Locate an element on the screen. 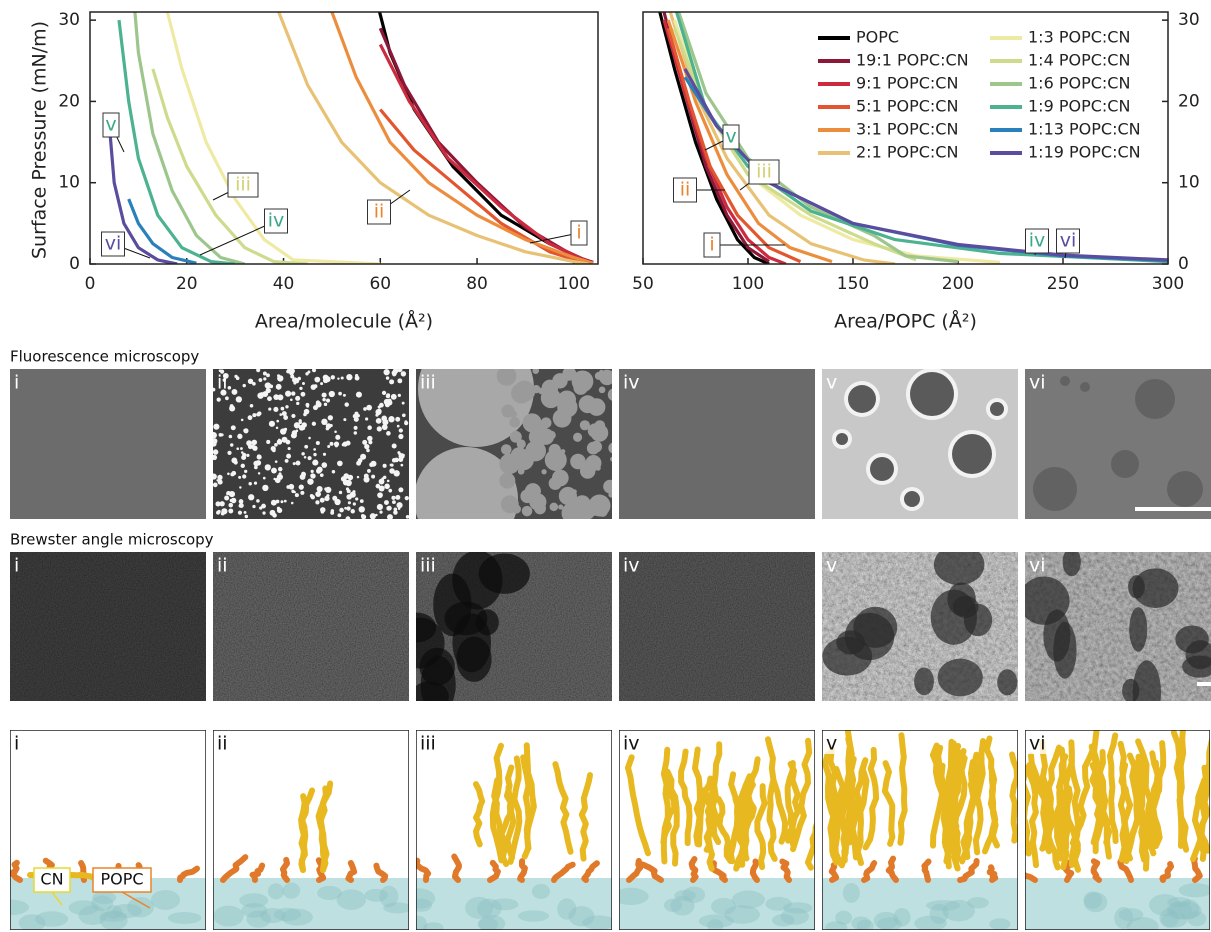  annotation: ii is located at coordinates (685, 190).